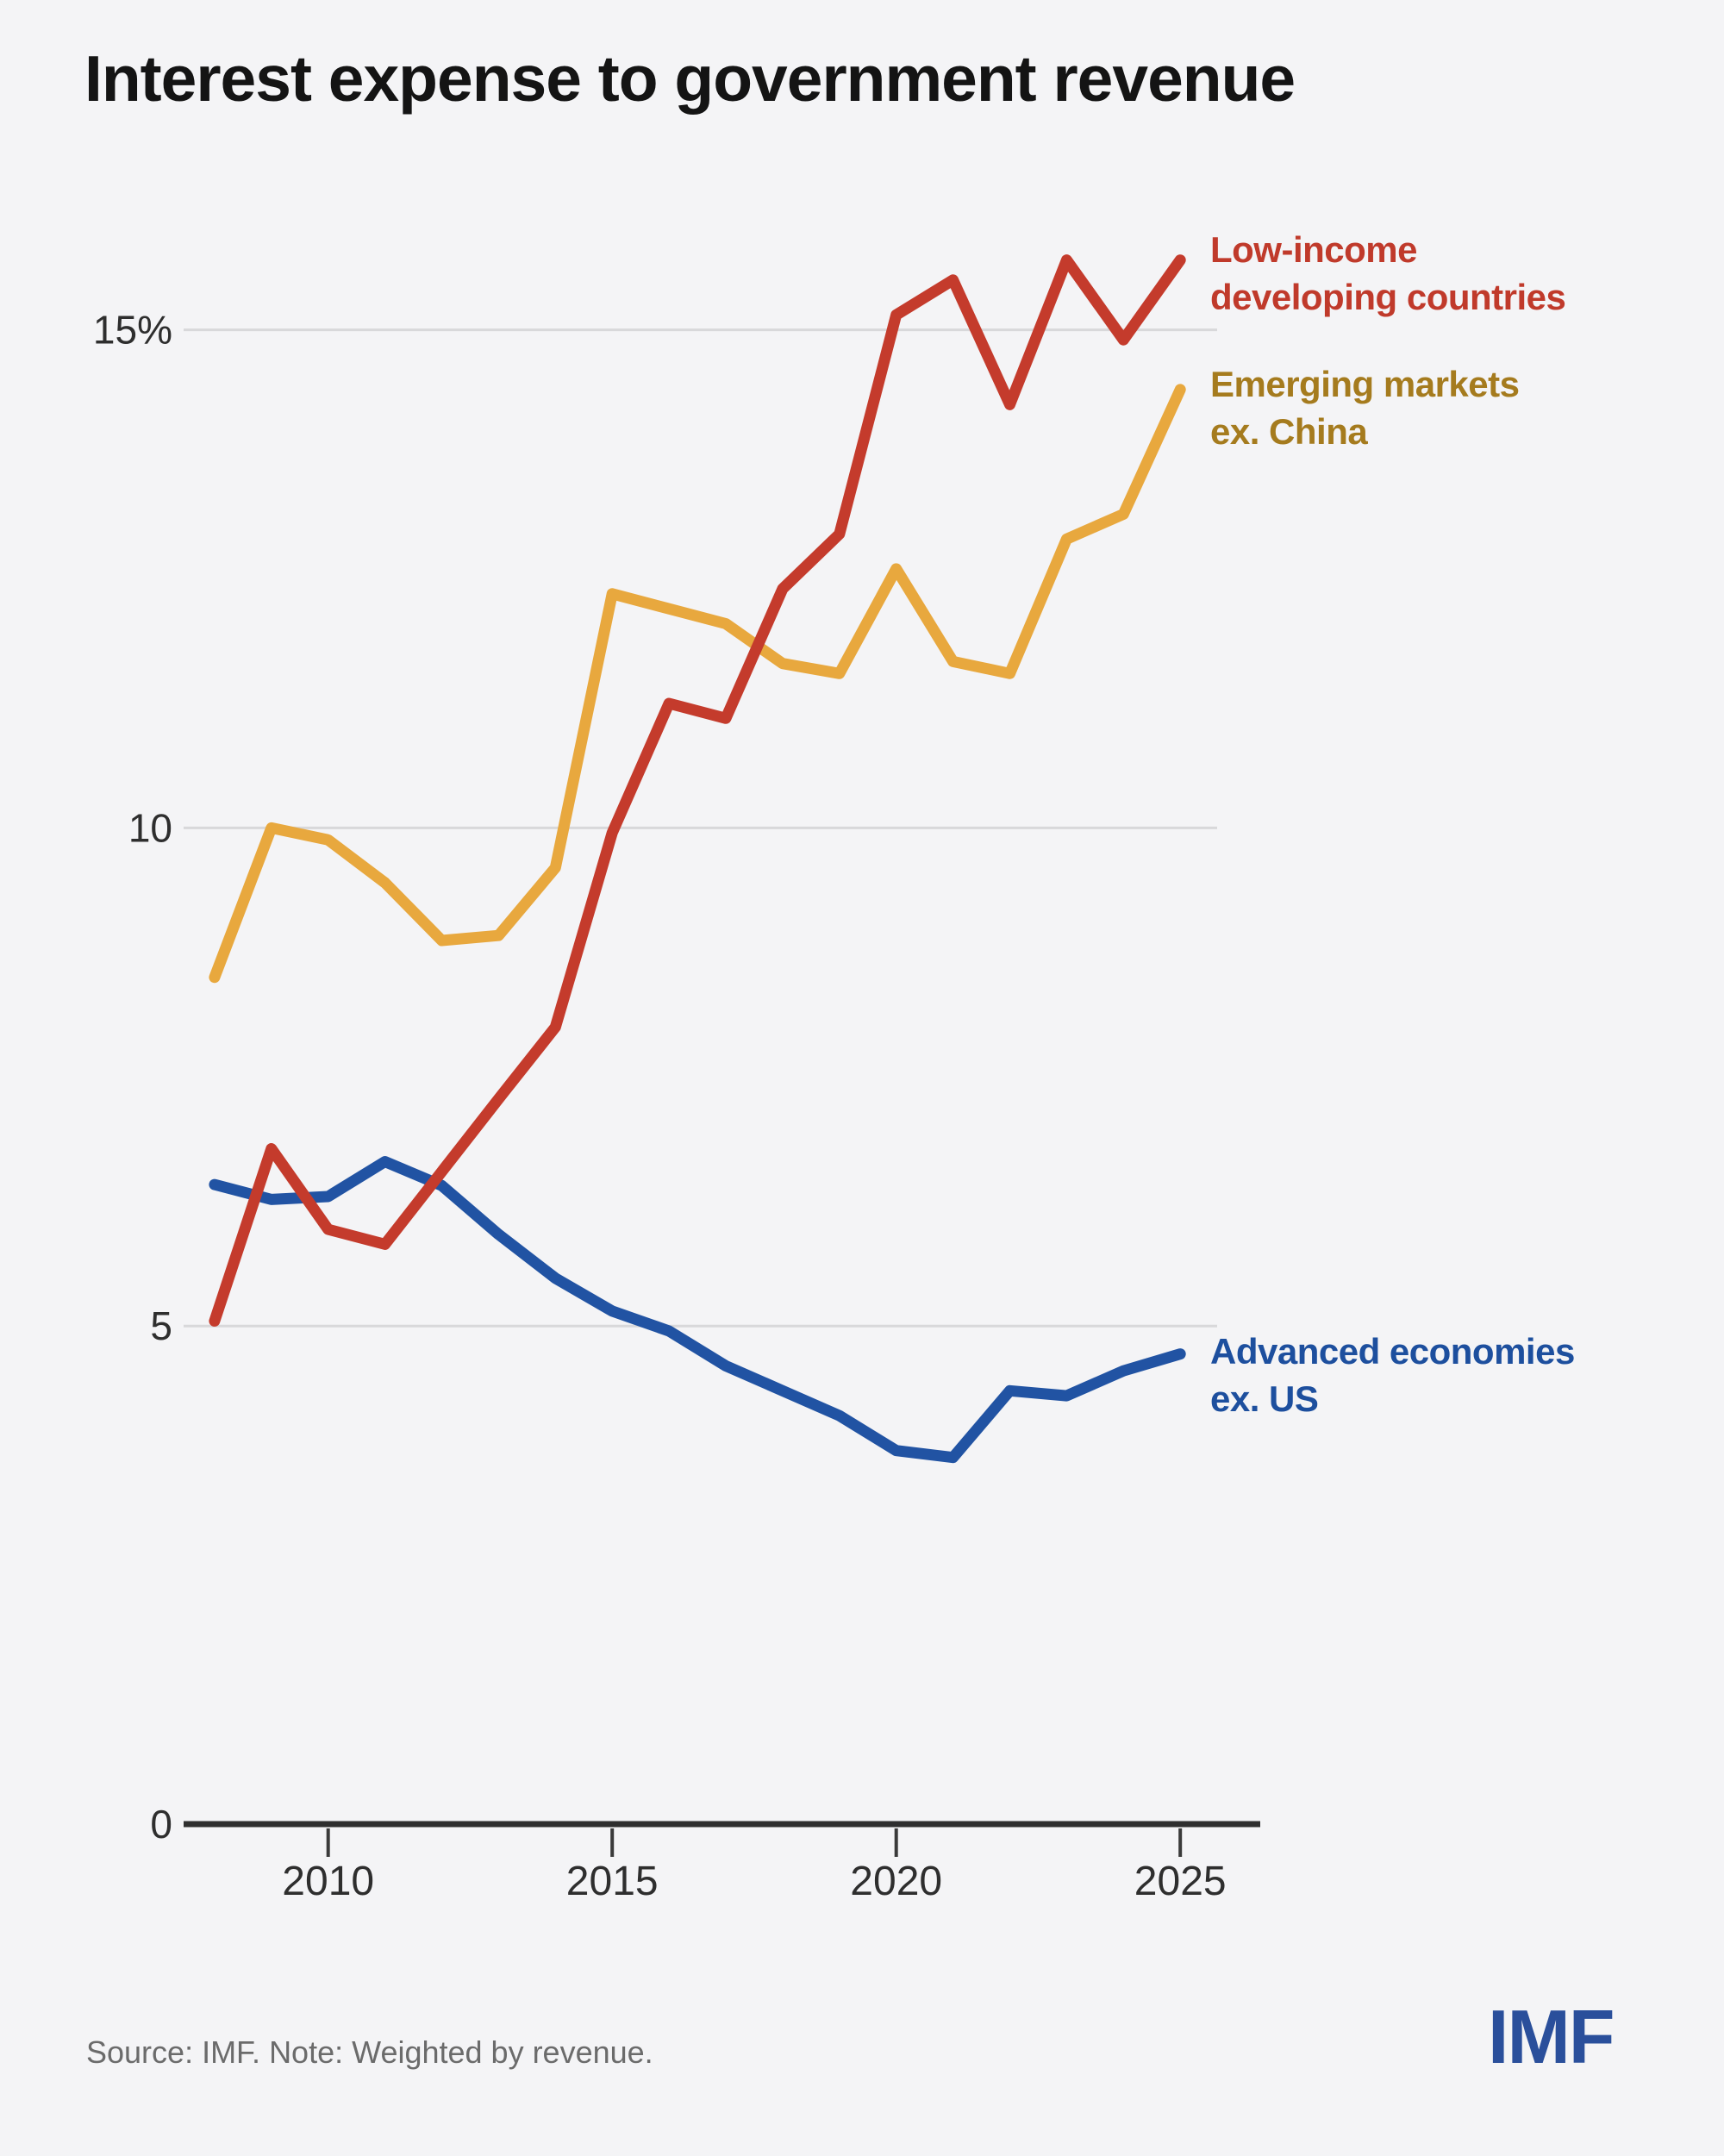 This screenshot has height=2156, width=1724. Describe the element at coordinates (1388, 273) in the screenshot. I see `legend-low-income-developing-countries: Low-income developing countries` at that location.